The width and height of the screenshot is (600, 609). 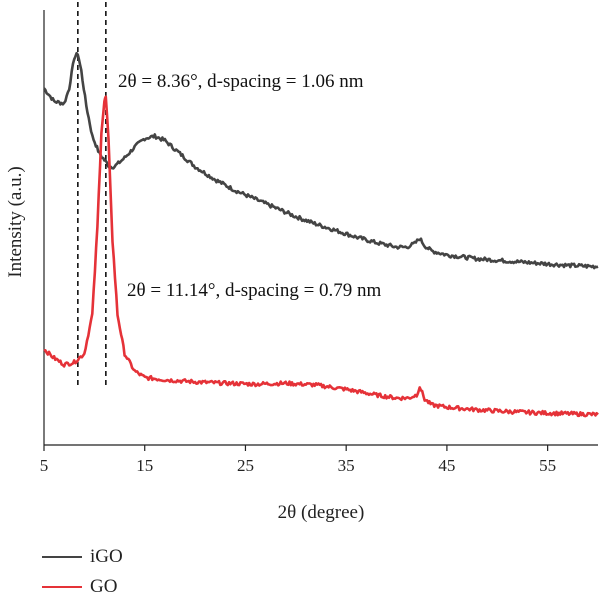 What do you see at coordinates (254, 290) in the screenshot?
I see `annotation-go: 2θ = 11.14°, d-spacing = 0.79 nm` at bounding box center [254, 290].